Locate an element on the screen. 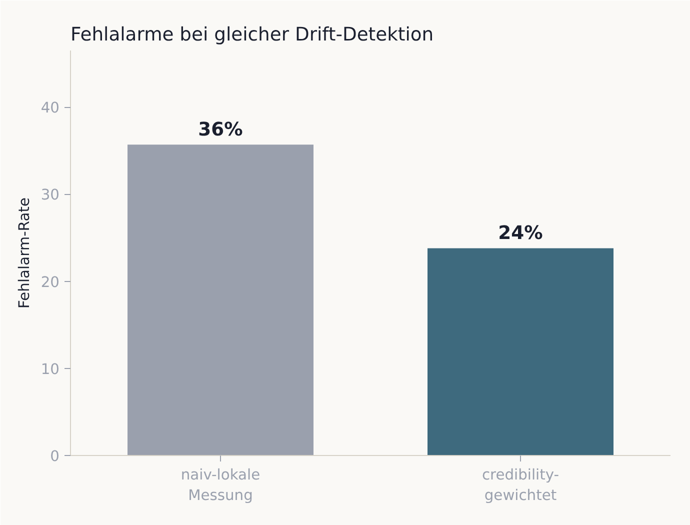 This screenshot has height=525, width=690. x-tick-label: naiv-lokale Messung is located at coordinates (220, 485).